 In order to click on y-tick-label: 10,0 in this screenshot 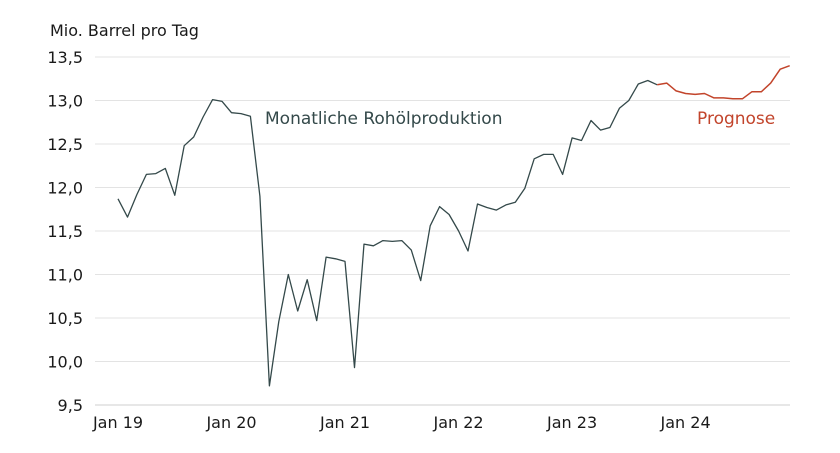, I will do `click(65, 362)`.